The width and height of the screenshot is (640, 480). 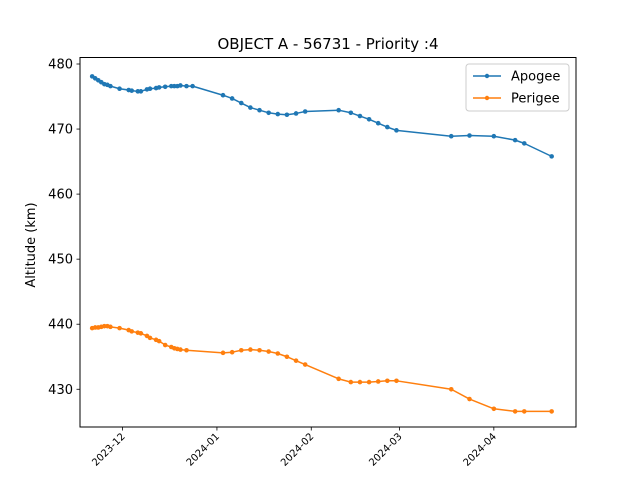 I want to click on y-tick-label: 450, so click(x=60, y=260).